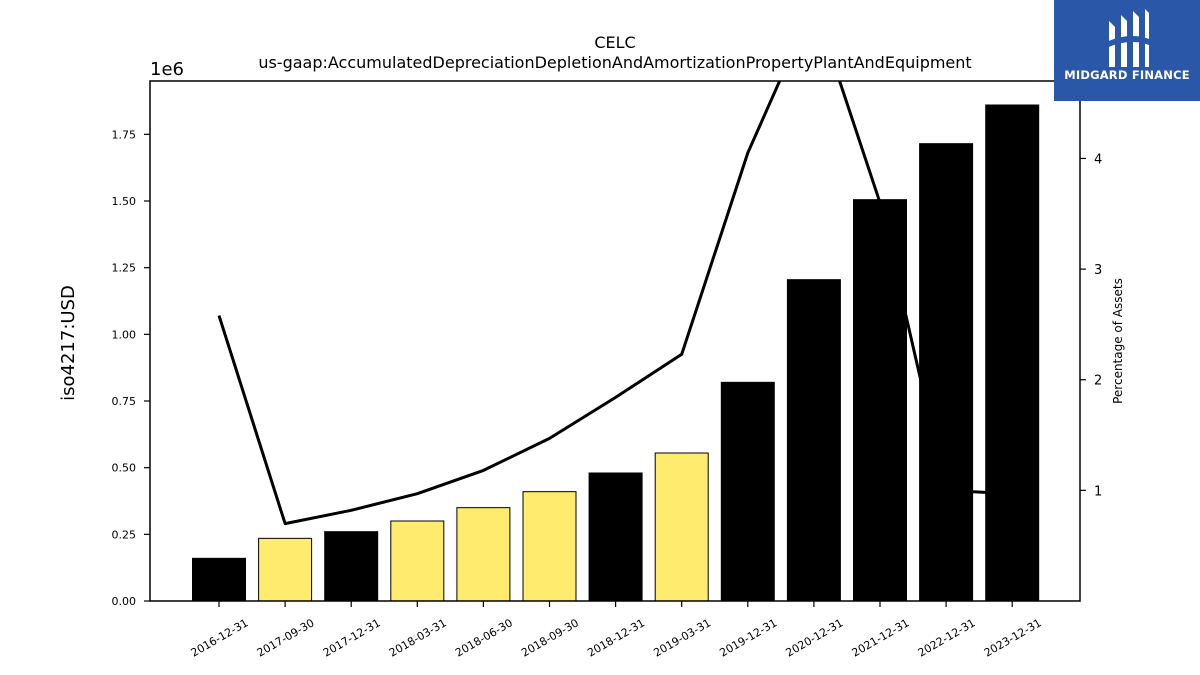 The width and height of the screenshot is (1200, 675). What do you see at coordinates (418, 637) in the screenshot?
I see `x-tick-label: 2018-03-31` at bounding box center [418, 637].